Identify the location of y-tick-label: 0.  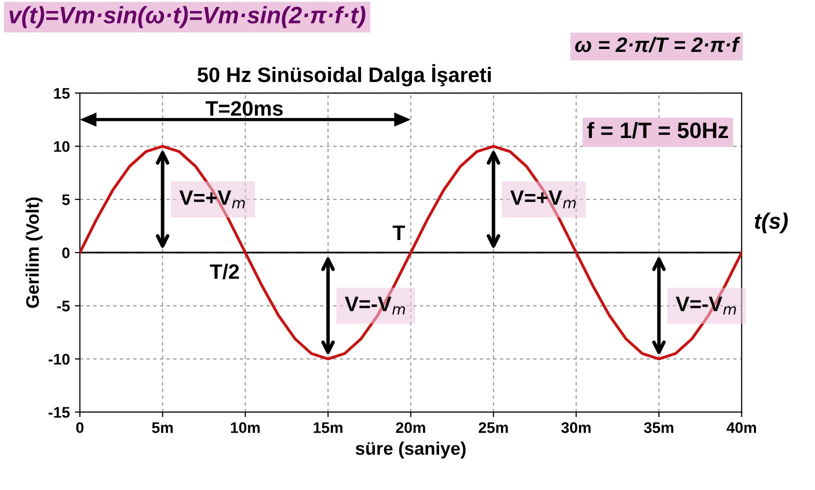
(66, 252).